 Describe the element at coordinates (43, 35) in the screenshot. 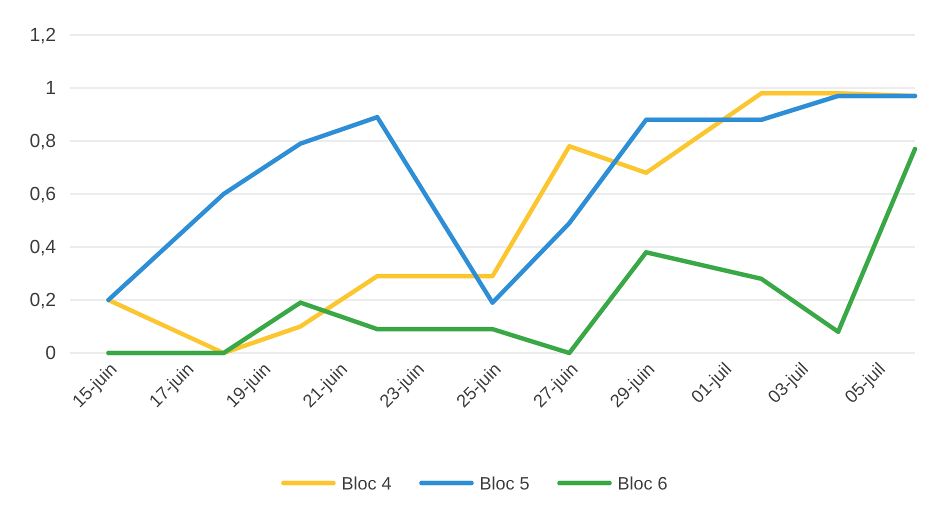

I see `y-tick-label: 1,2` at that location.